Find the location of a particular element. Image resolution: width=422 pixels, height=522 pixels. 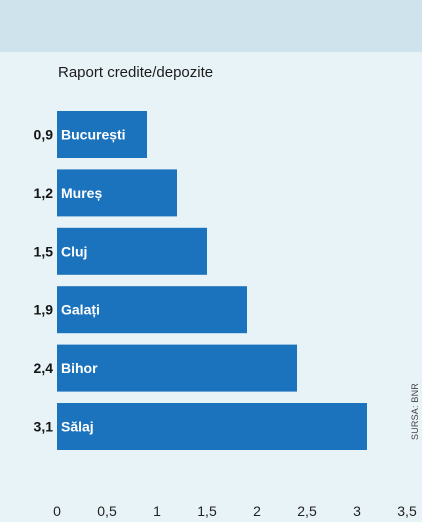

x-tick-label-2: 0,5 is located at coordinates (107, 511).